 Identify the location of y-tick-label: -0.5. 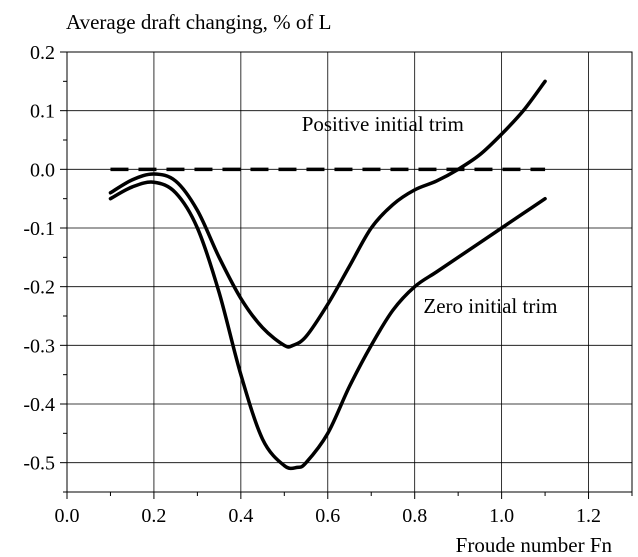
(39, 464).